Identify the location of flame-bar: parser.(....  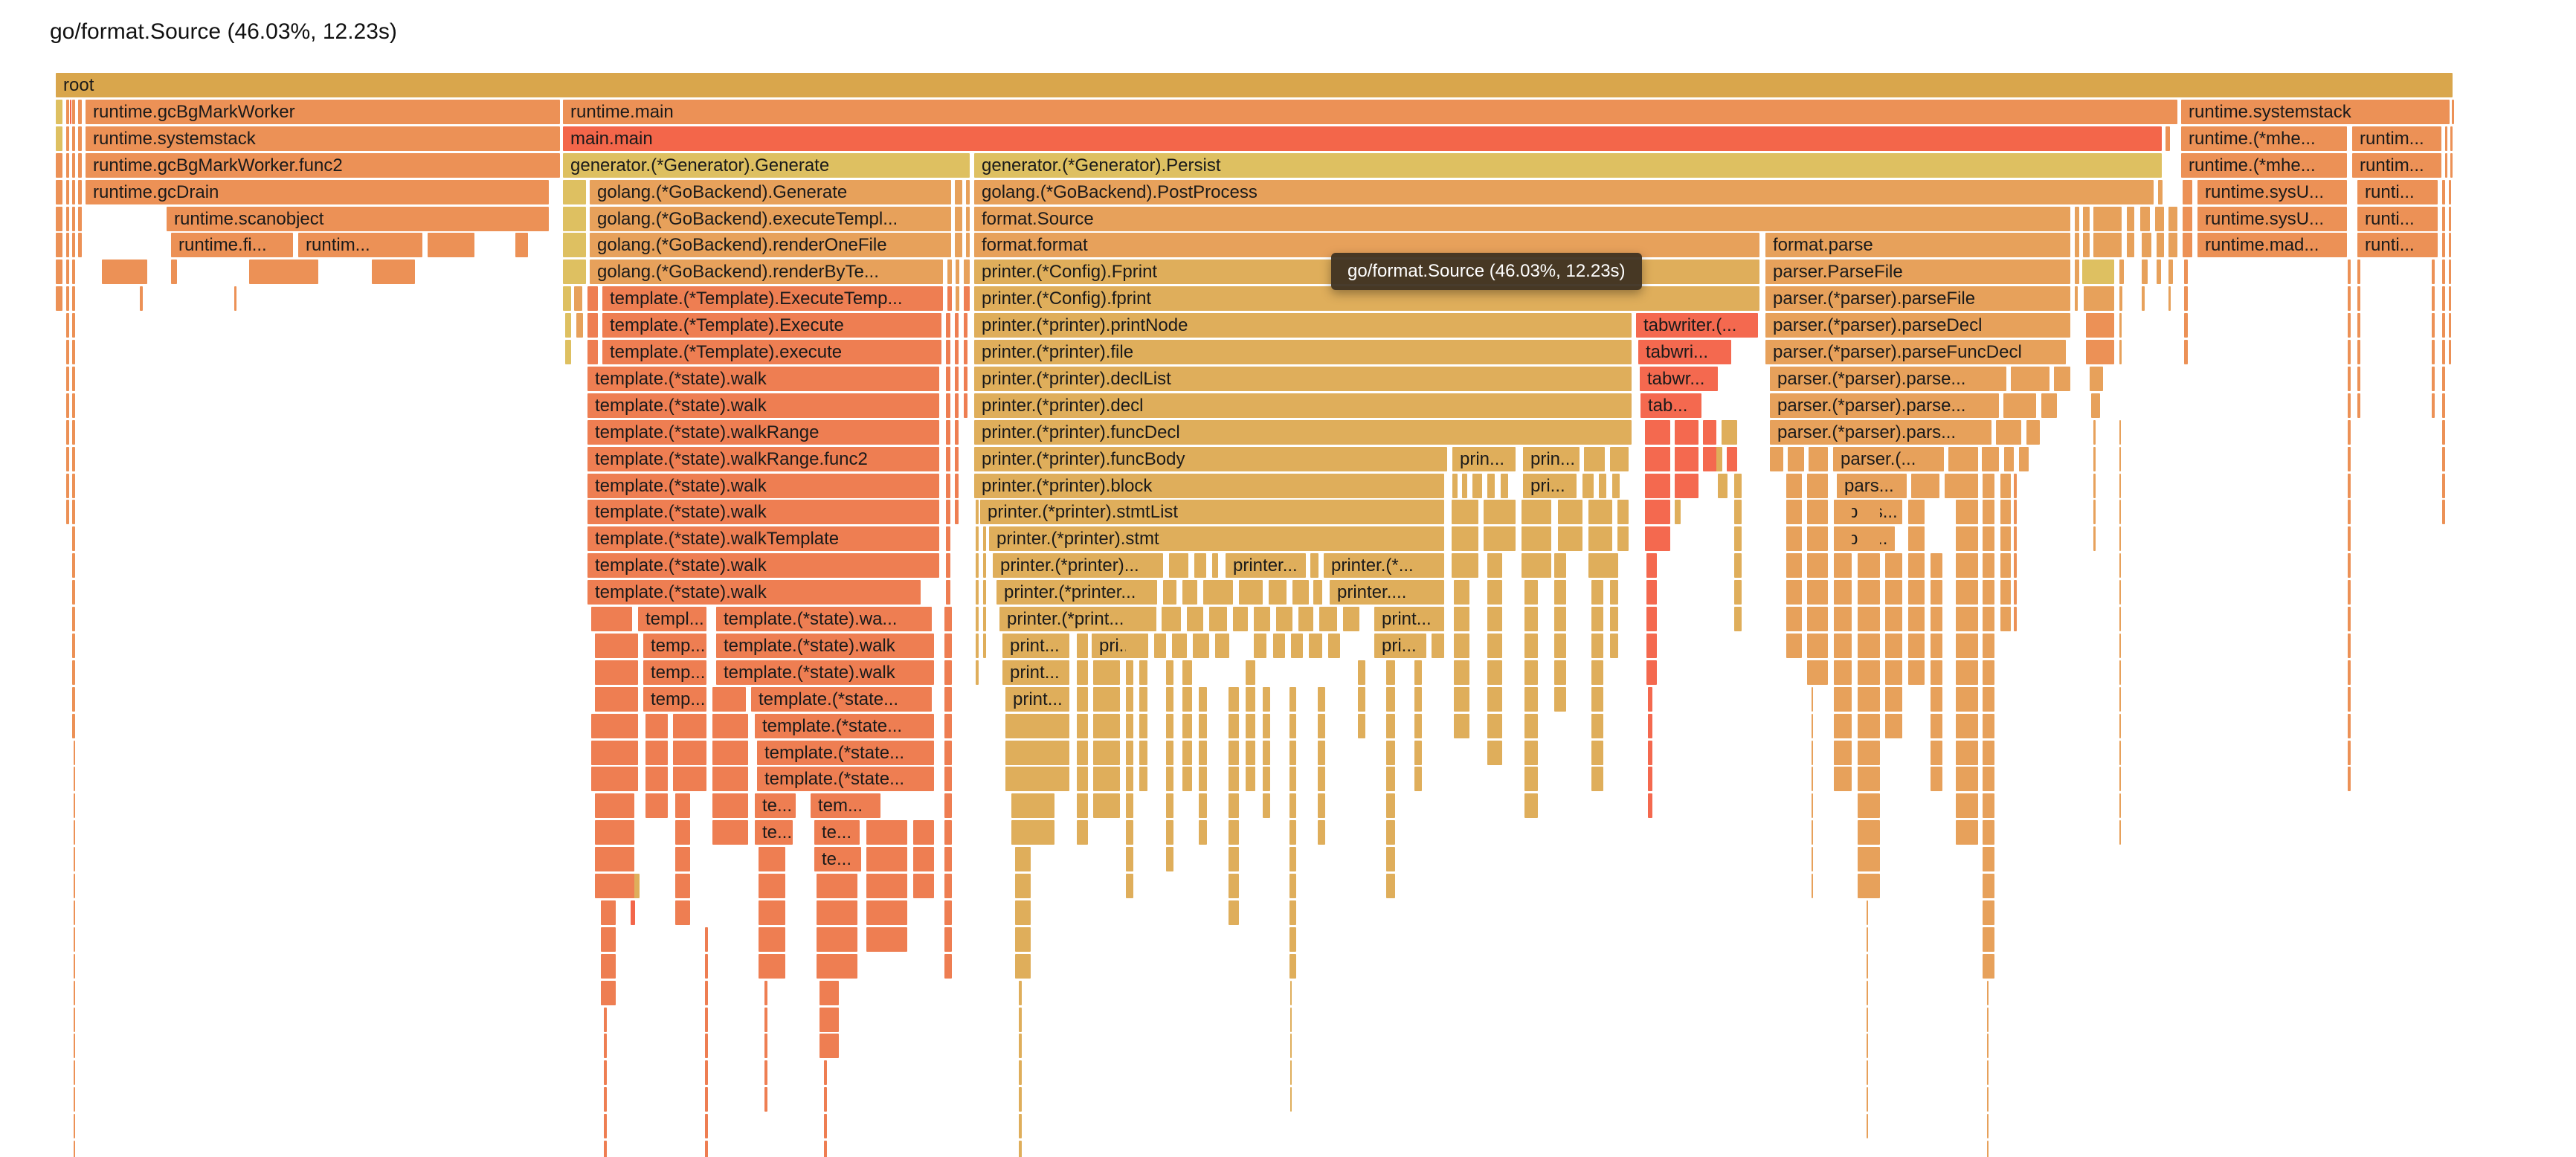
(1888, 458).